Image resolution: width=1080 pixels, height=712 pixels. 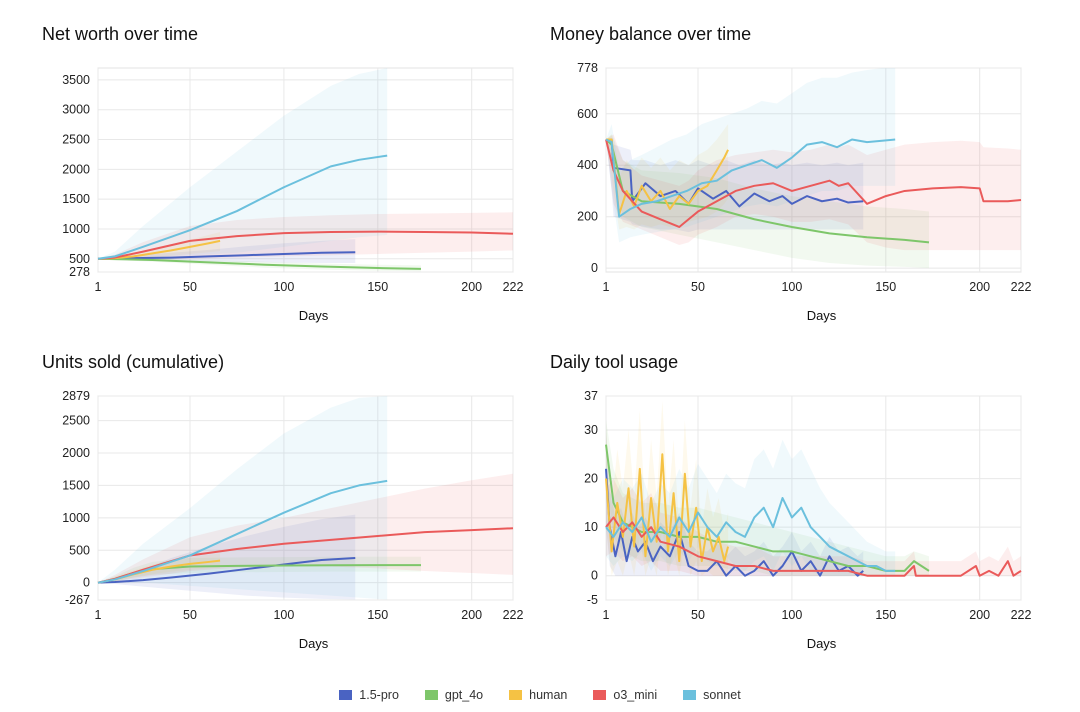 What do you see at coordinates (591, 479) in the screenshot?
I see `y-tick-label: 20` at bounding box center [591, 479].